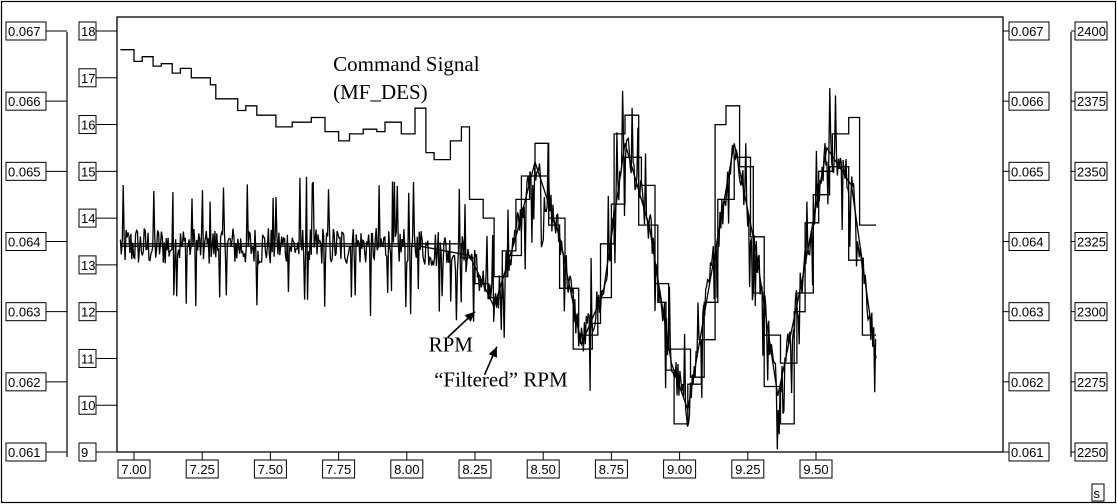 This screenshot has height=504, width=1117. What do you see at coordinates (88, 31) in the screenshot?
I see `y-tick-label: 18` at bounding box center [88, 31].